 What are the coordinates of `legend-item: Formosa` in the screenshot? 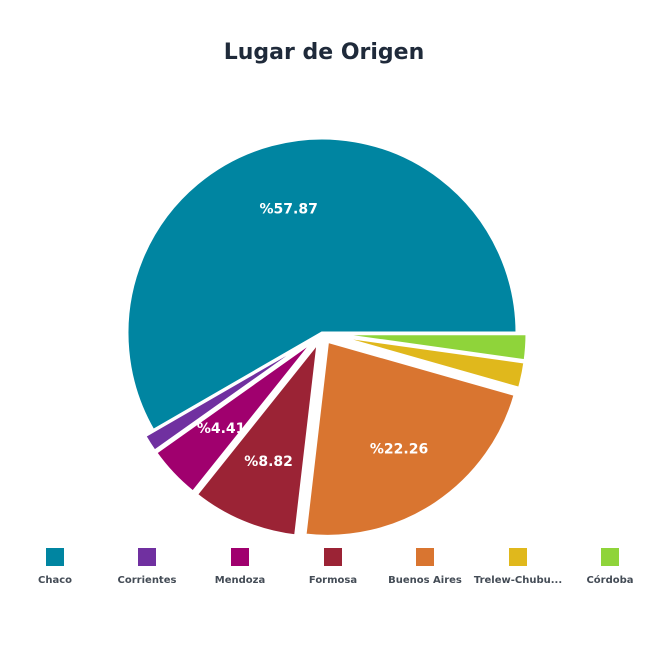 It's located at (333, 567).